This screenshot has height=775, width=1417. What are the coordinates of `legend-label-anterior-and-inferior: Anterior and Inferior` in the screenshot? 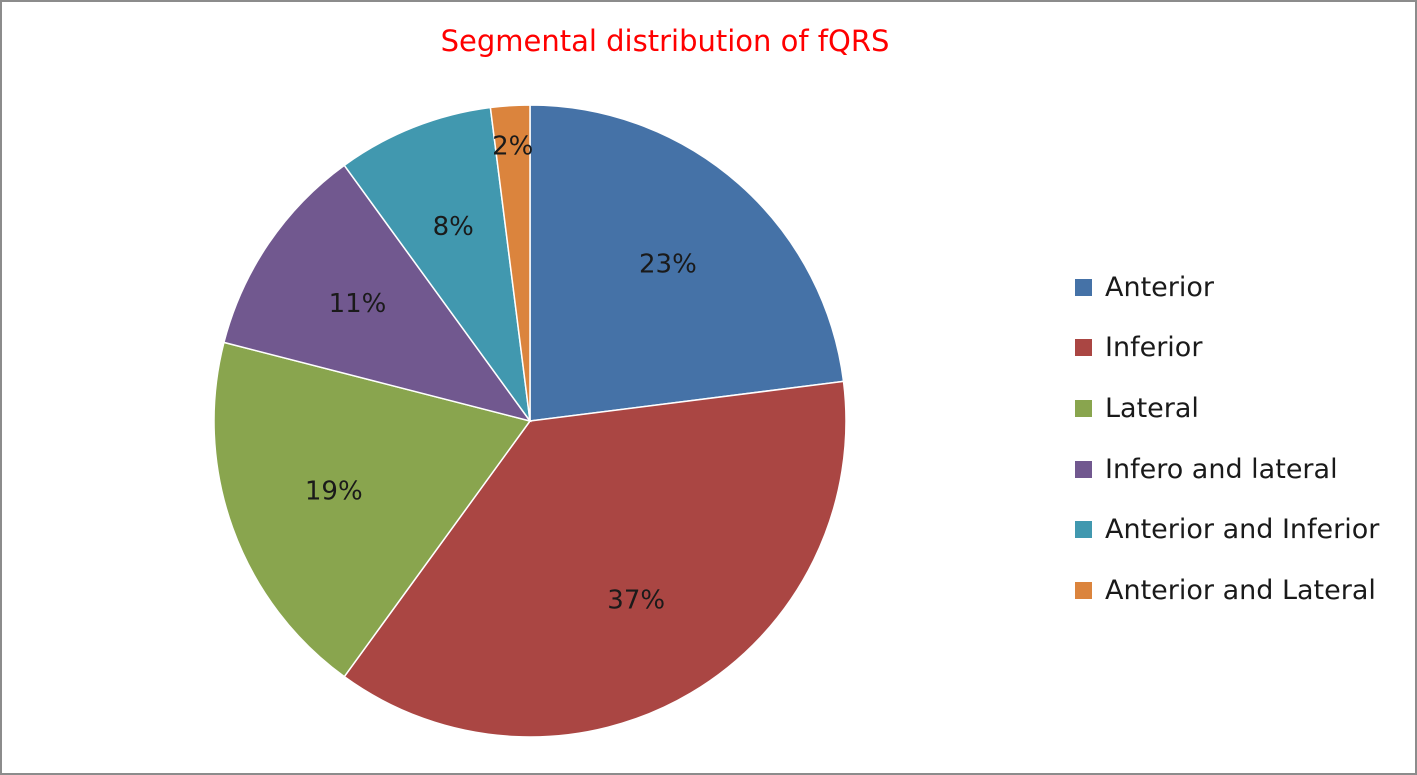 It's located at (1242, 530).